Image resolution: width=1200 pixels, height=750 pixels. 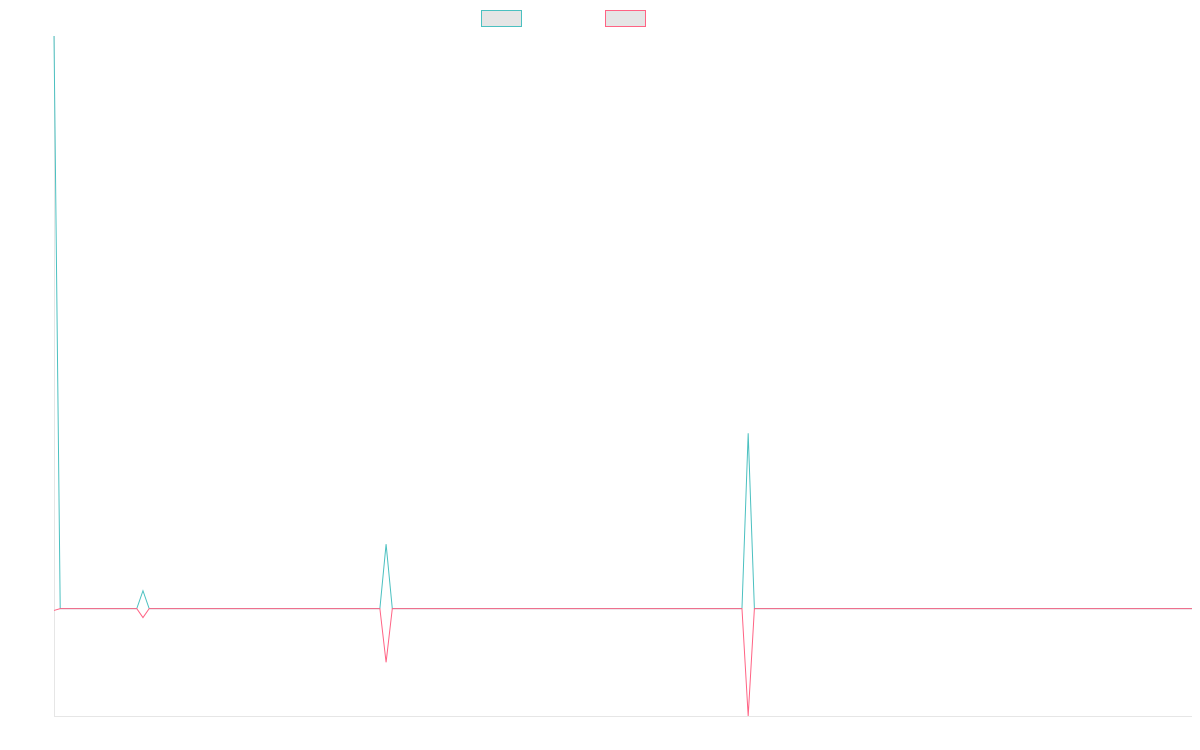 I want to click on legend, so click(x=563, y=18).